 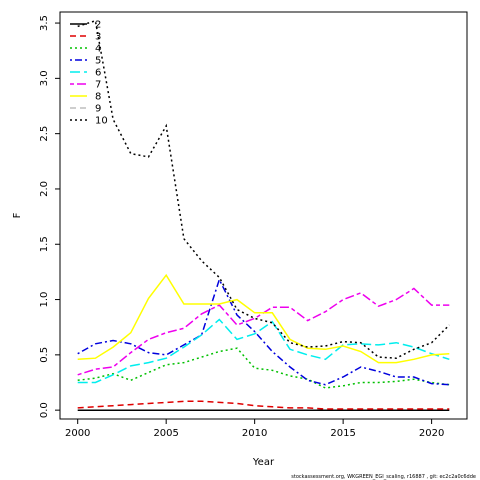 What do you see at coordinates (342, 433) in the screenshot?
I see `x-tick-label: 2015` at bounding box center [342, 433].